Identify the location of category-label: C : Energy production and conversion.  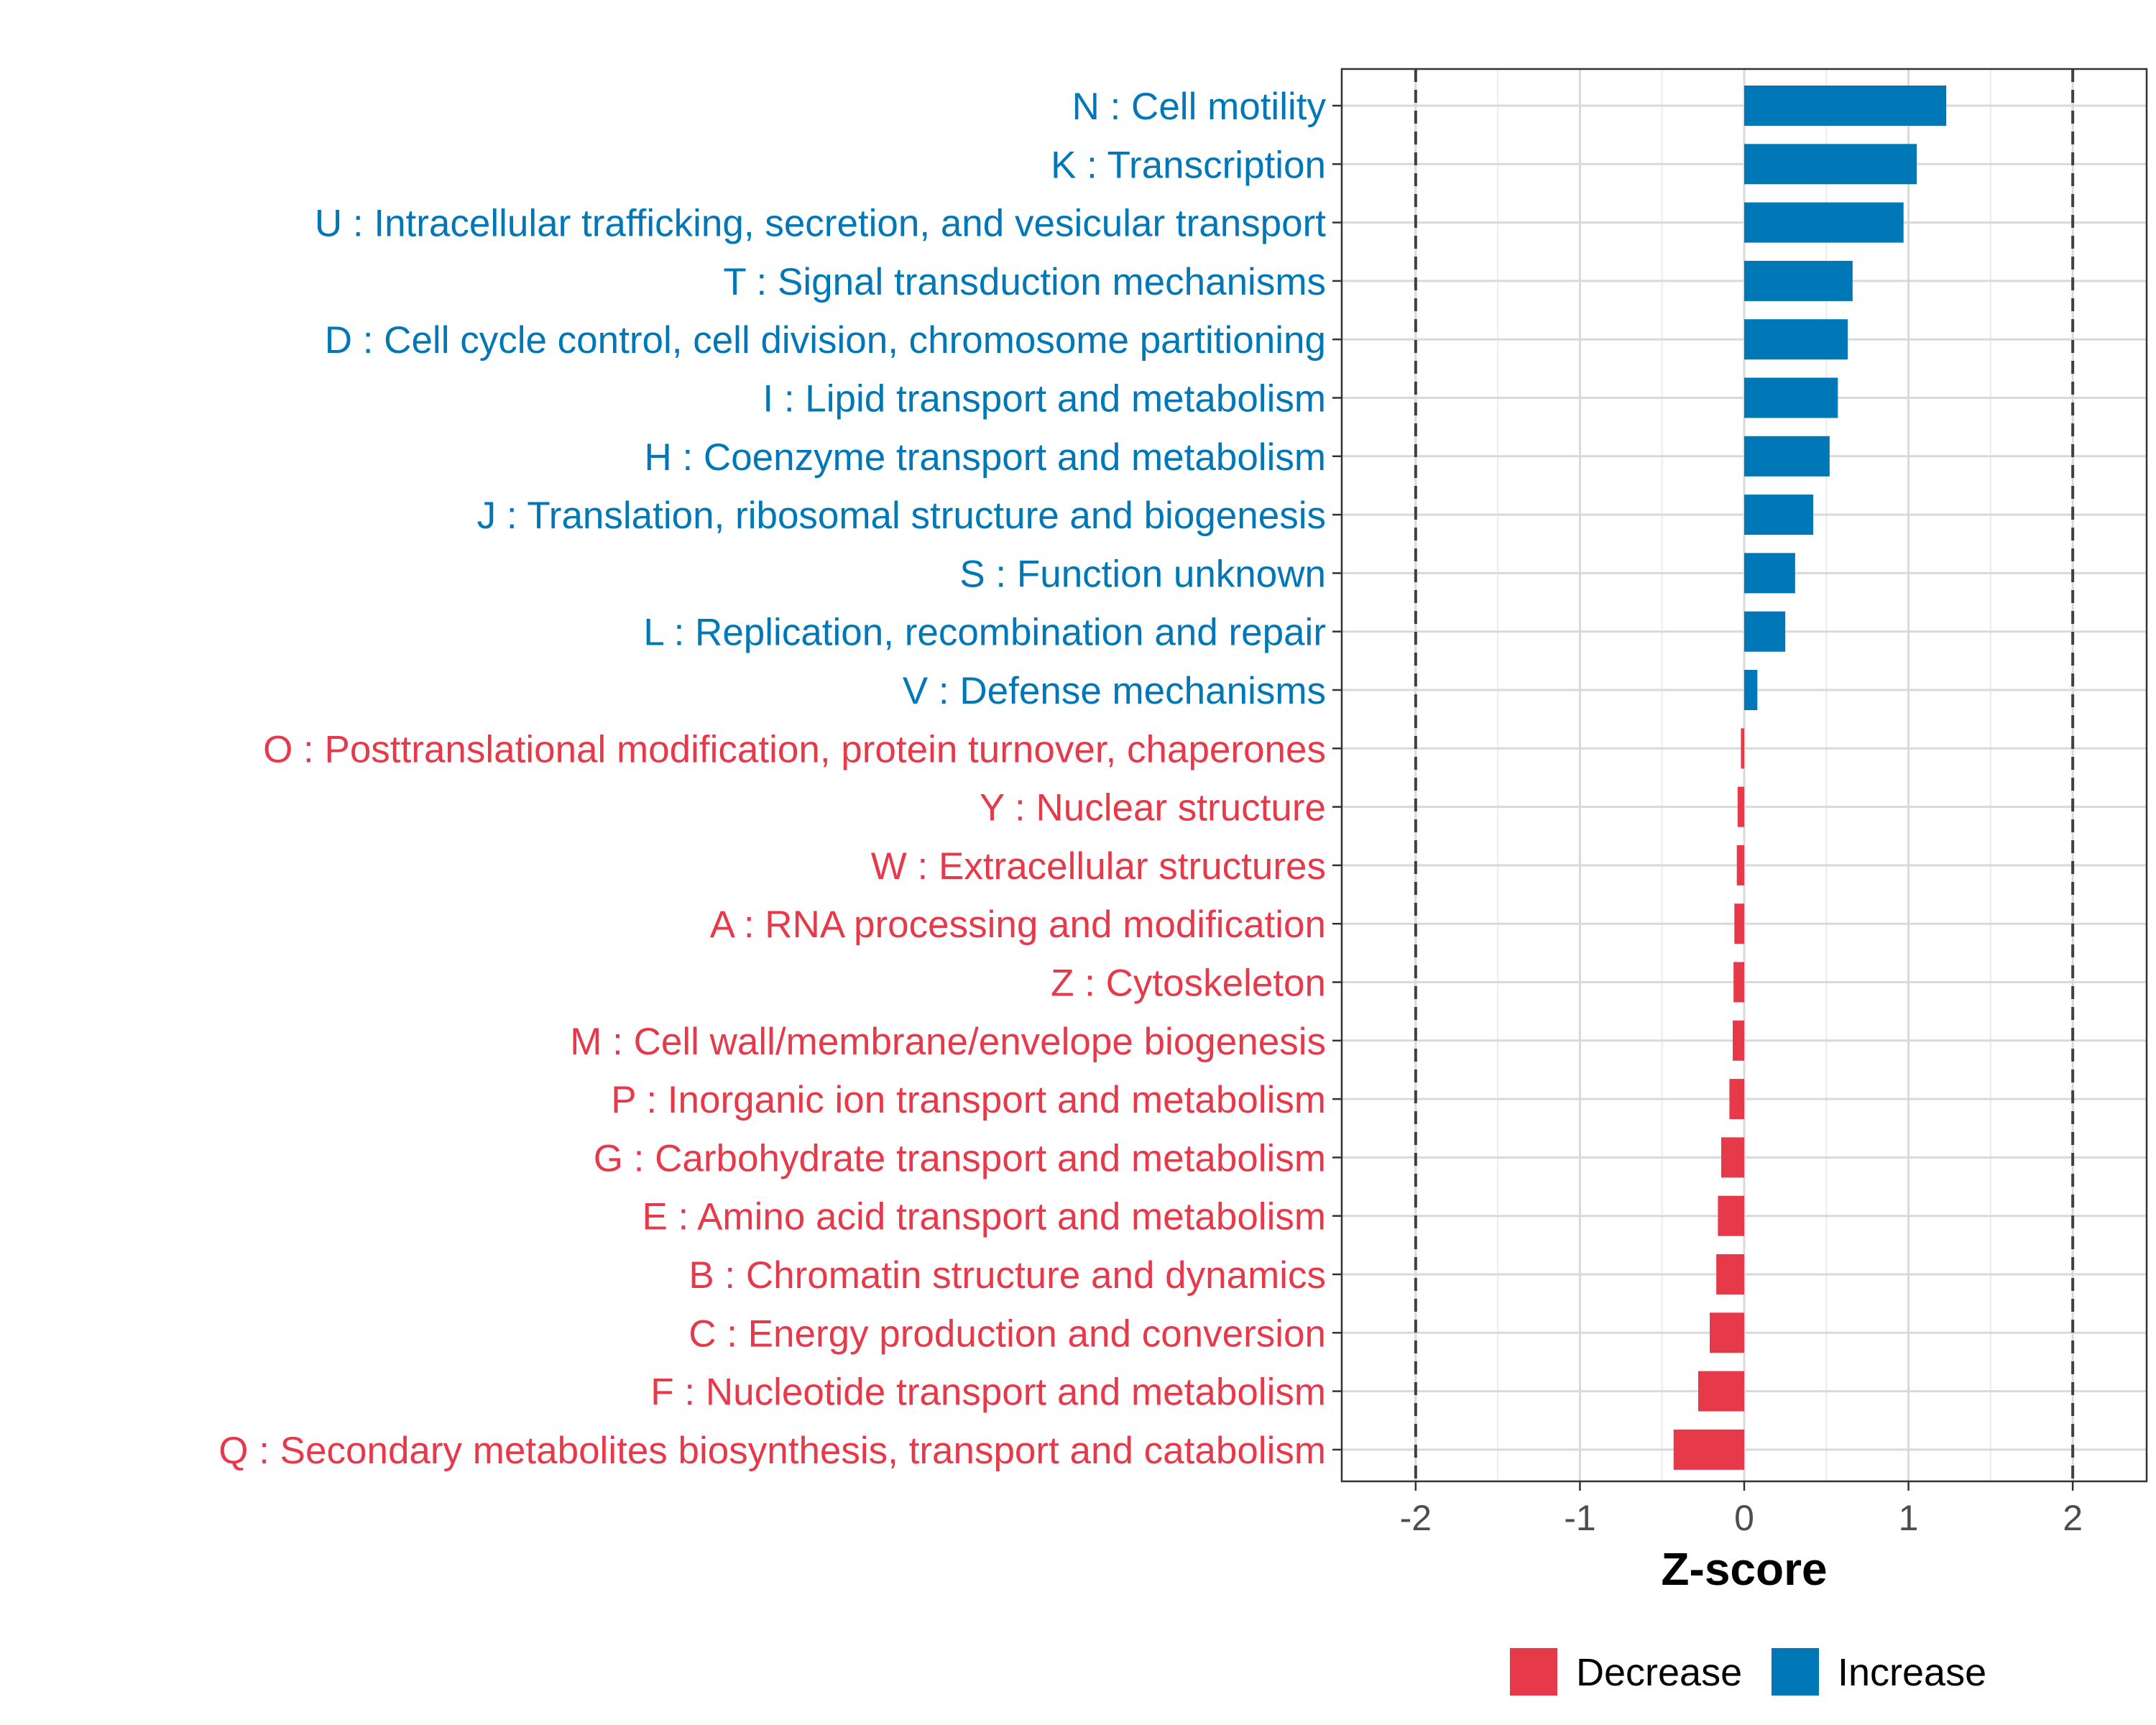
(1007, 1333).